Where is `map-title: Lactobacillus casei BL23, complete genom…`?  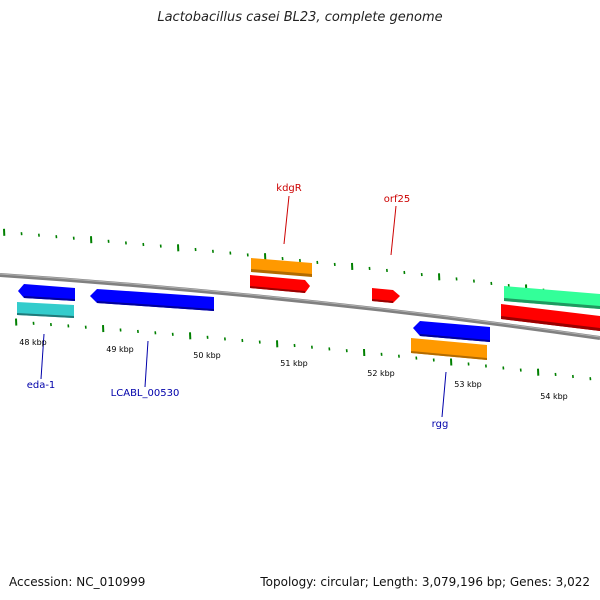 map-title: Lactobacillus casei BL23, complete genom… is located at coordinates (300, 17).